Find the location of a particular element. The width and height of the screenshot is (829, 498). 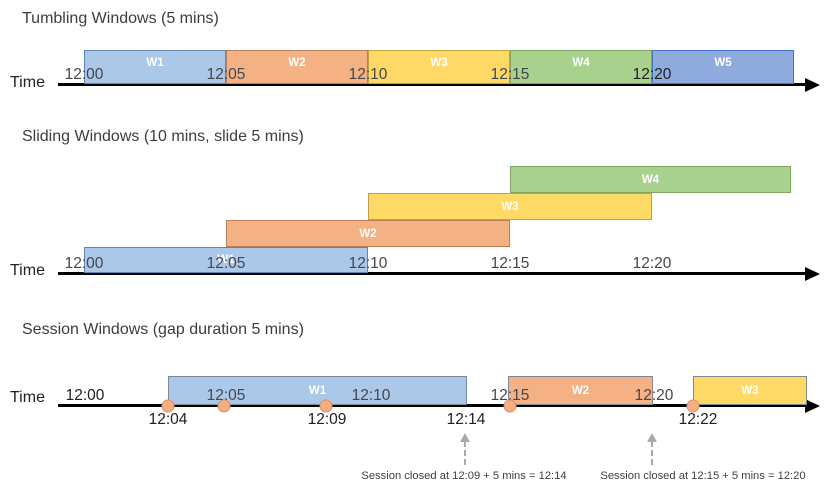

tumbling-window-label-w5: W5 is located at coordinates (723, 63).